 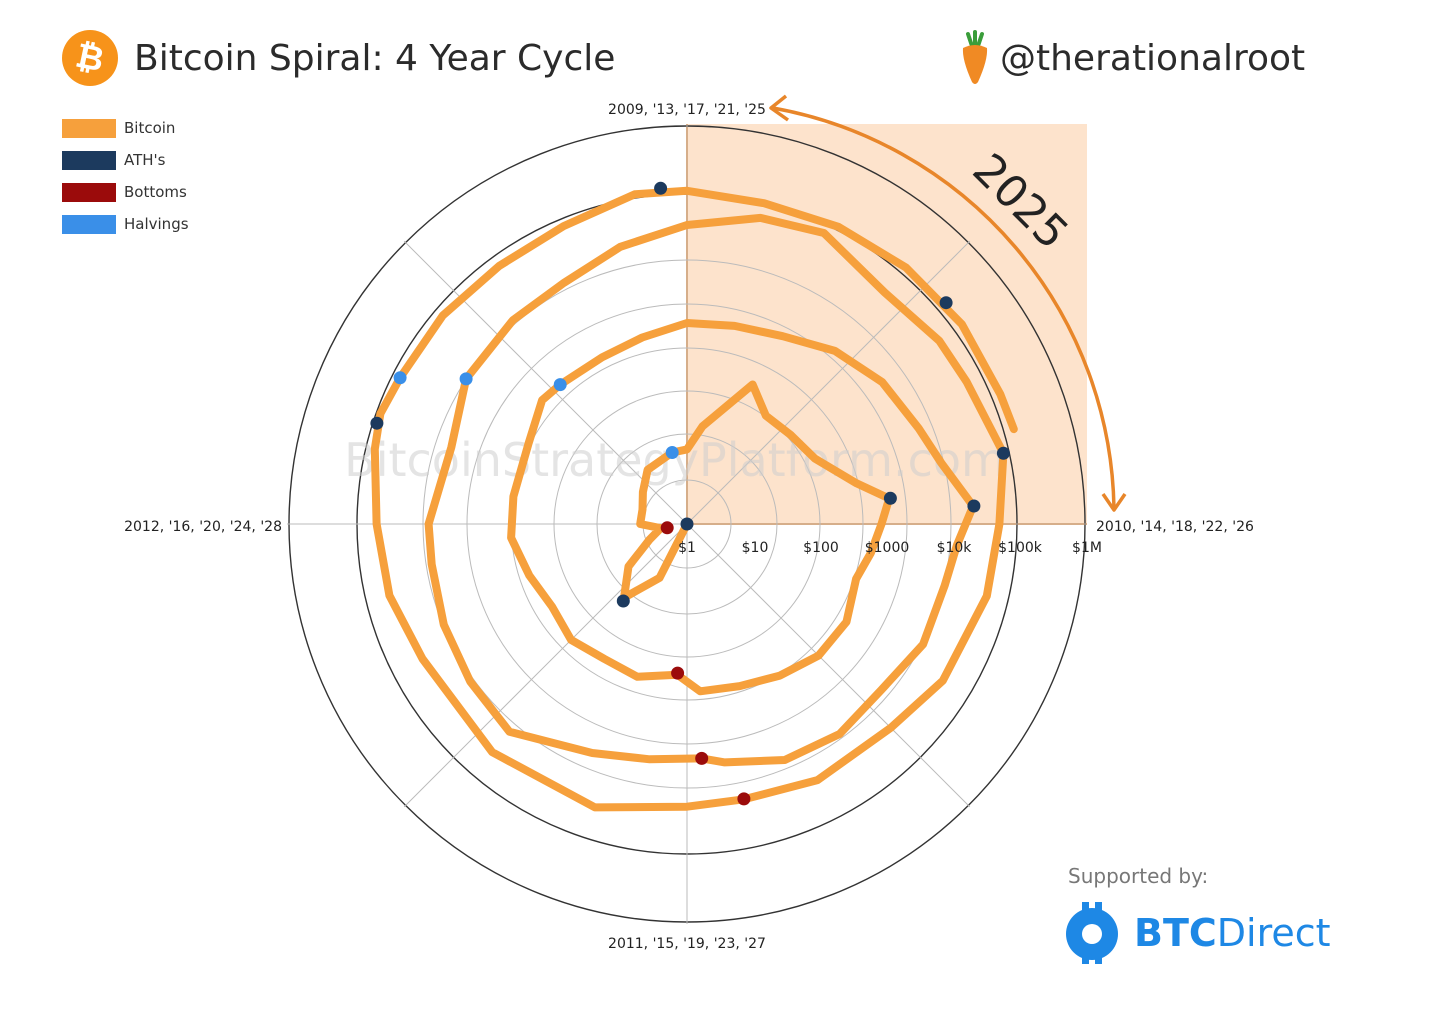 I want to click on supported-by-label: Supported by:, so click(x=1138, y=876).